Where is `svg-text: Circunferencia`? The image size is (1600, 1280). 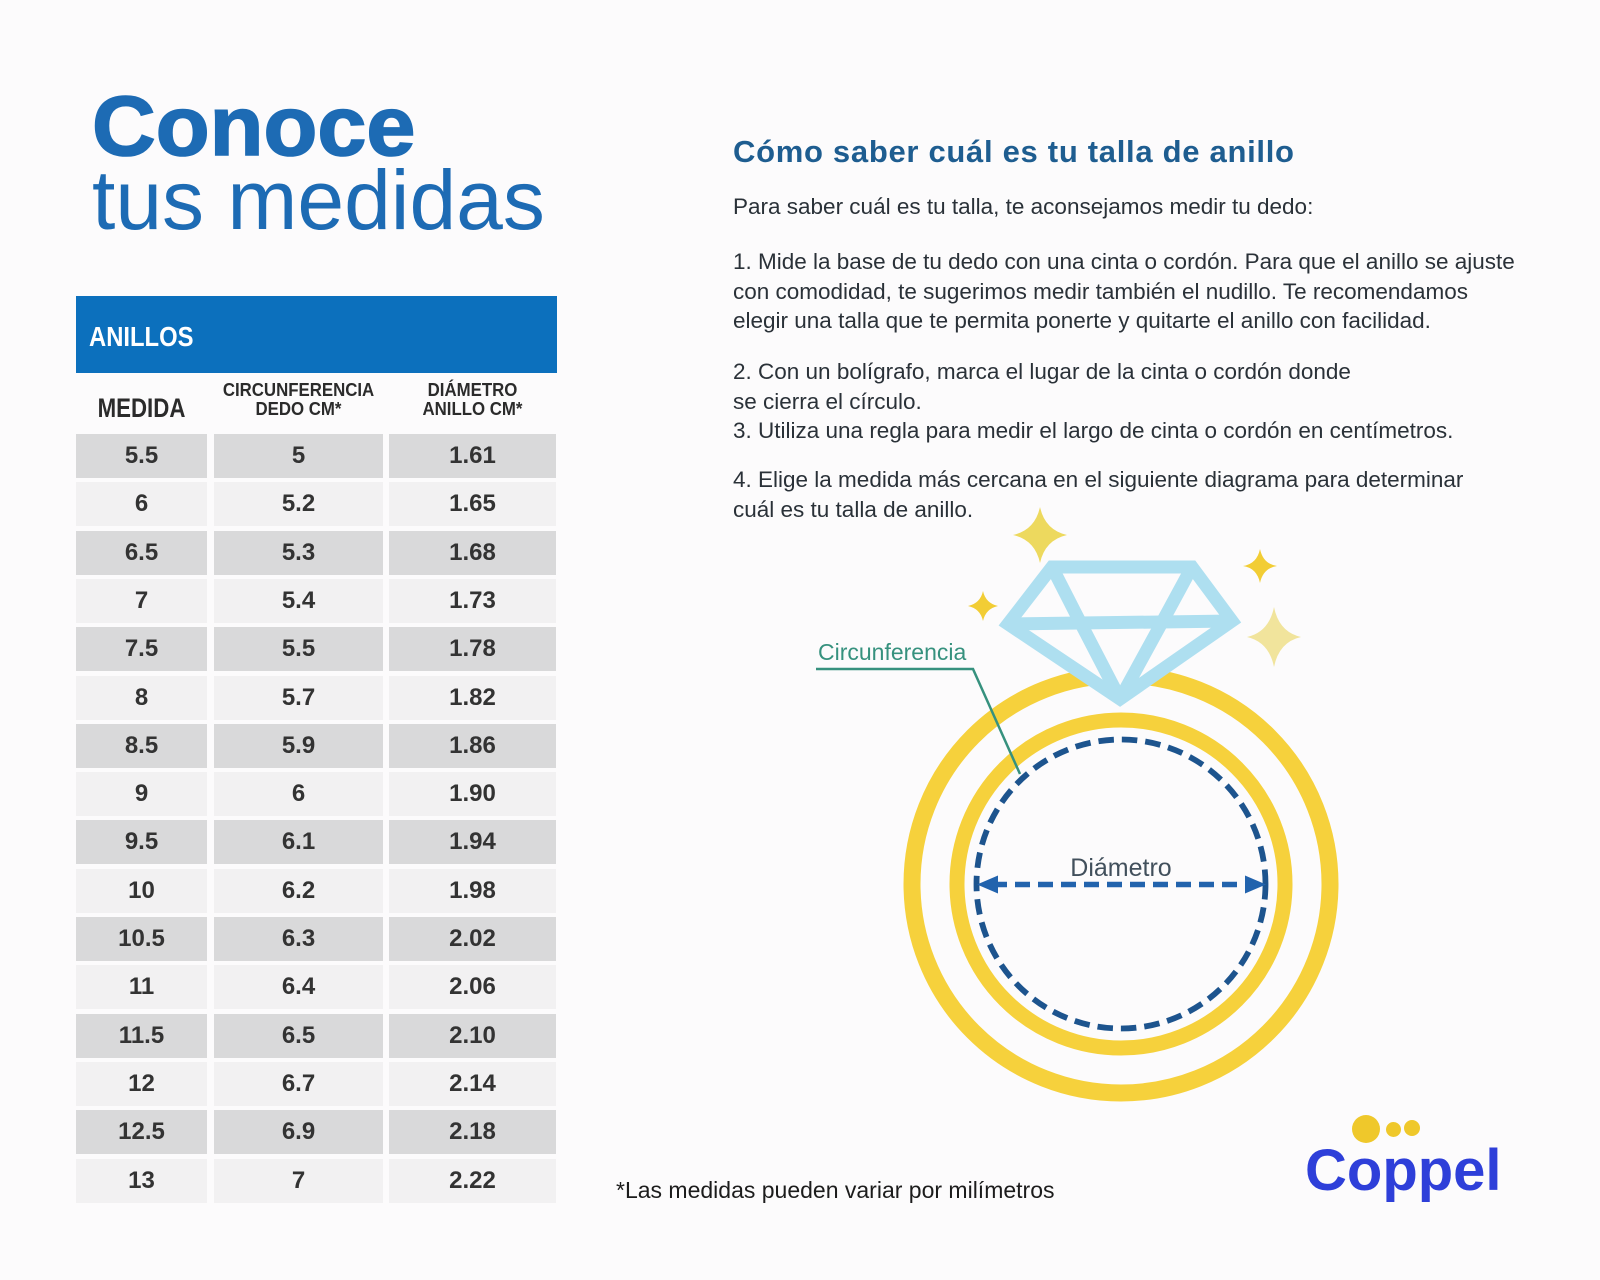 svg-text: Circunferencia is located at coordinates (892, 652).